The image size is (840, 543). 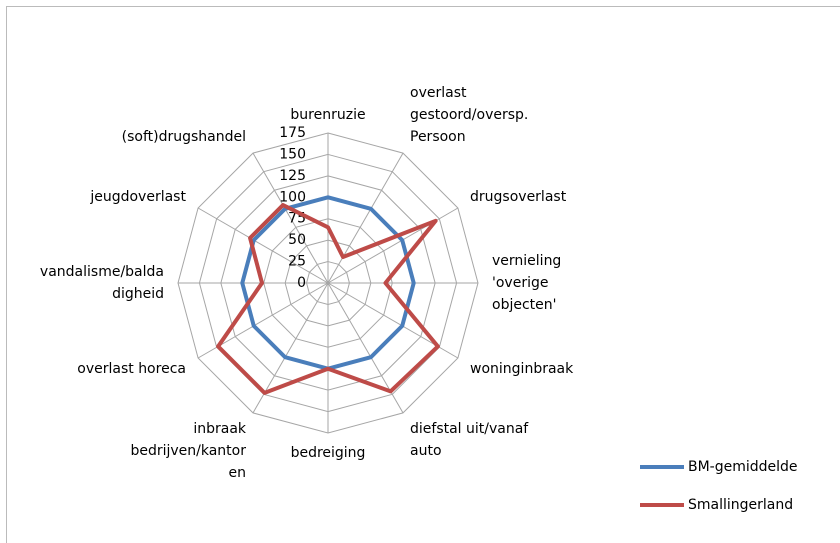 I want to click on r-tick-label: 125, so click(x=292, y=176).